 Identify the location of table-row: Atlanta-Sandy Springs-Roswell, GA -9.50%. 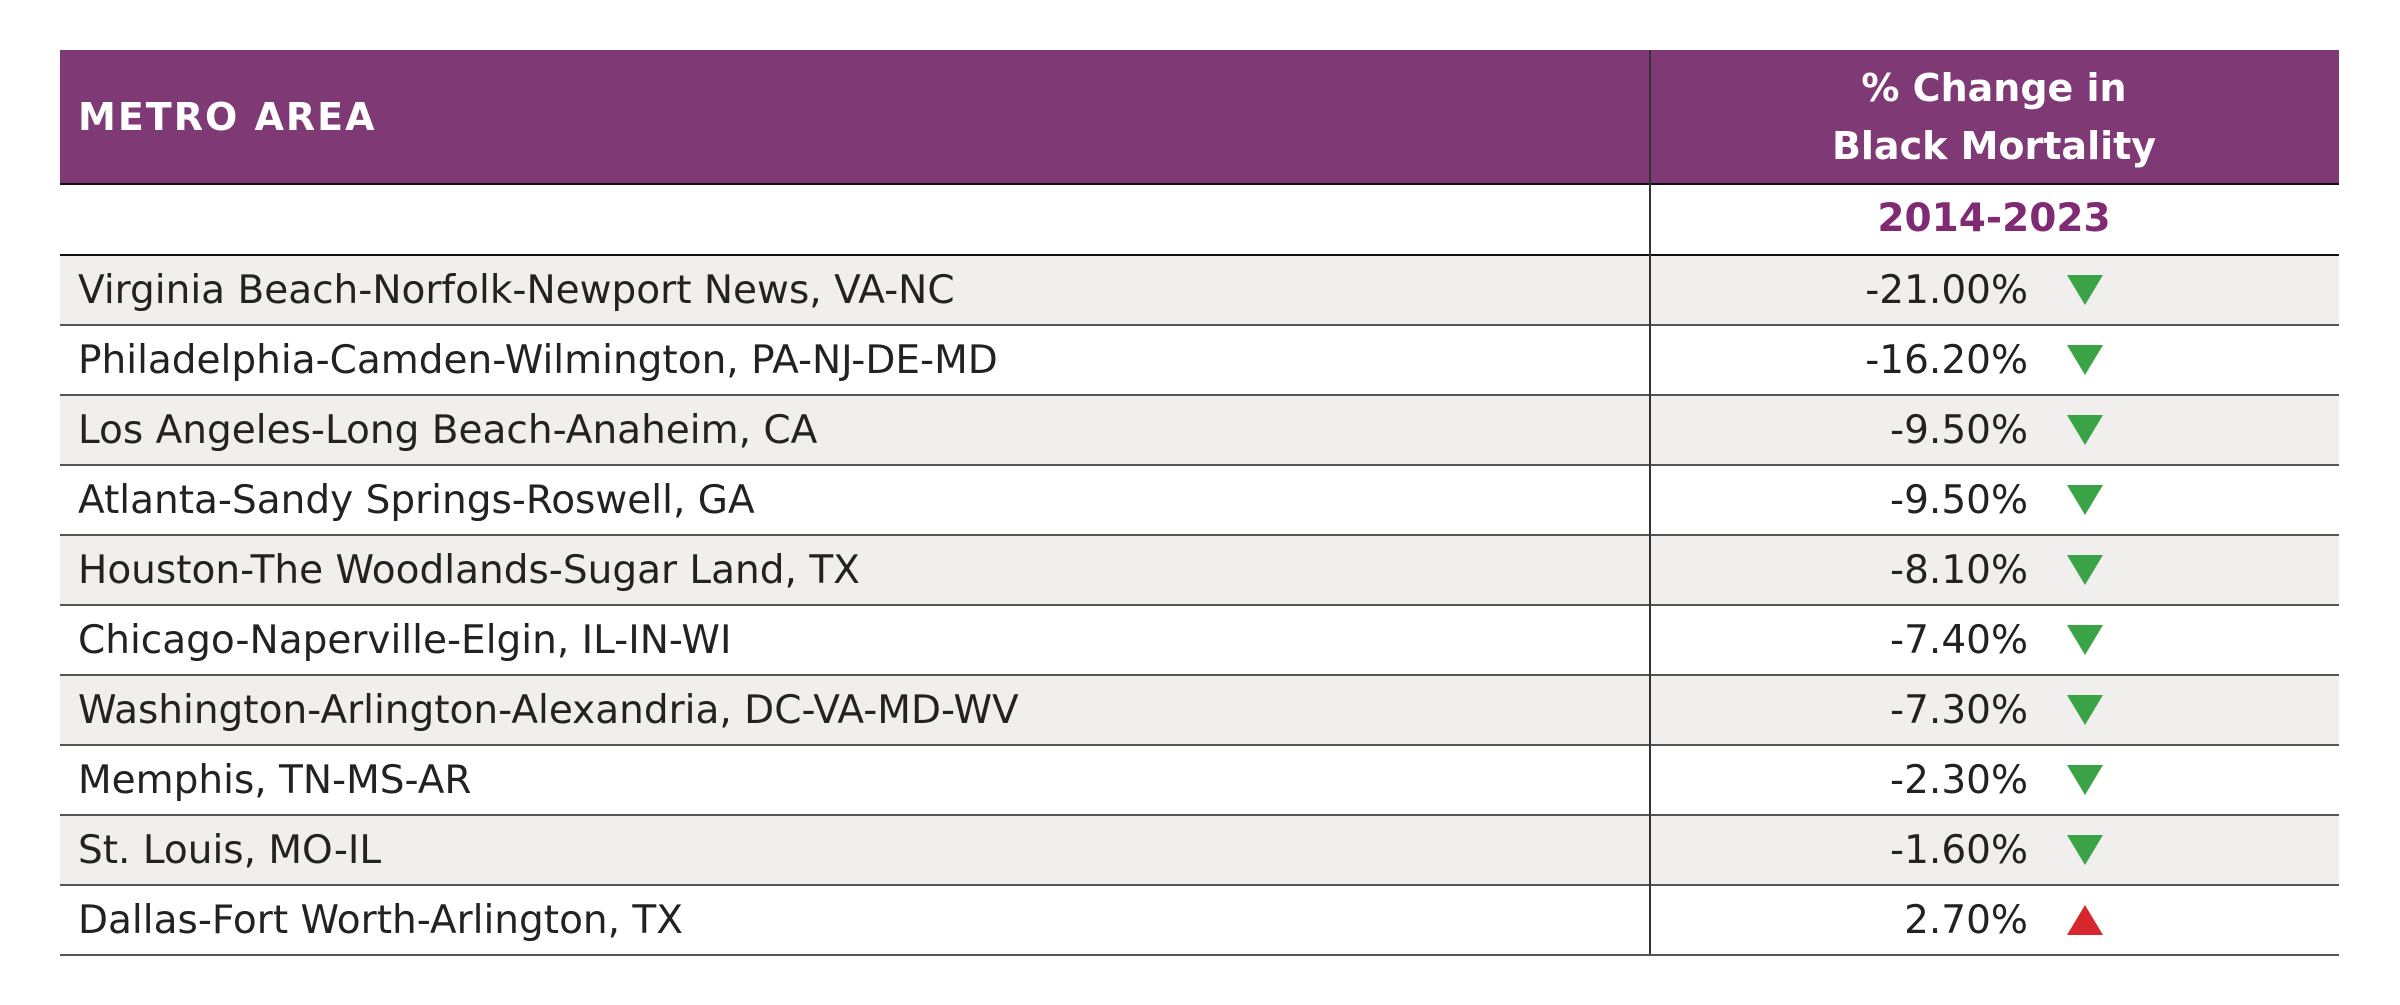
(1199, 501).